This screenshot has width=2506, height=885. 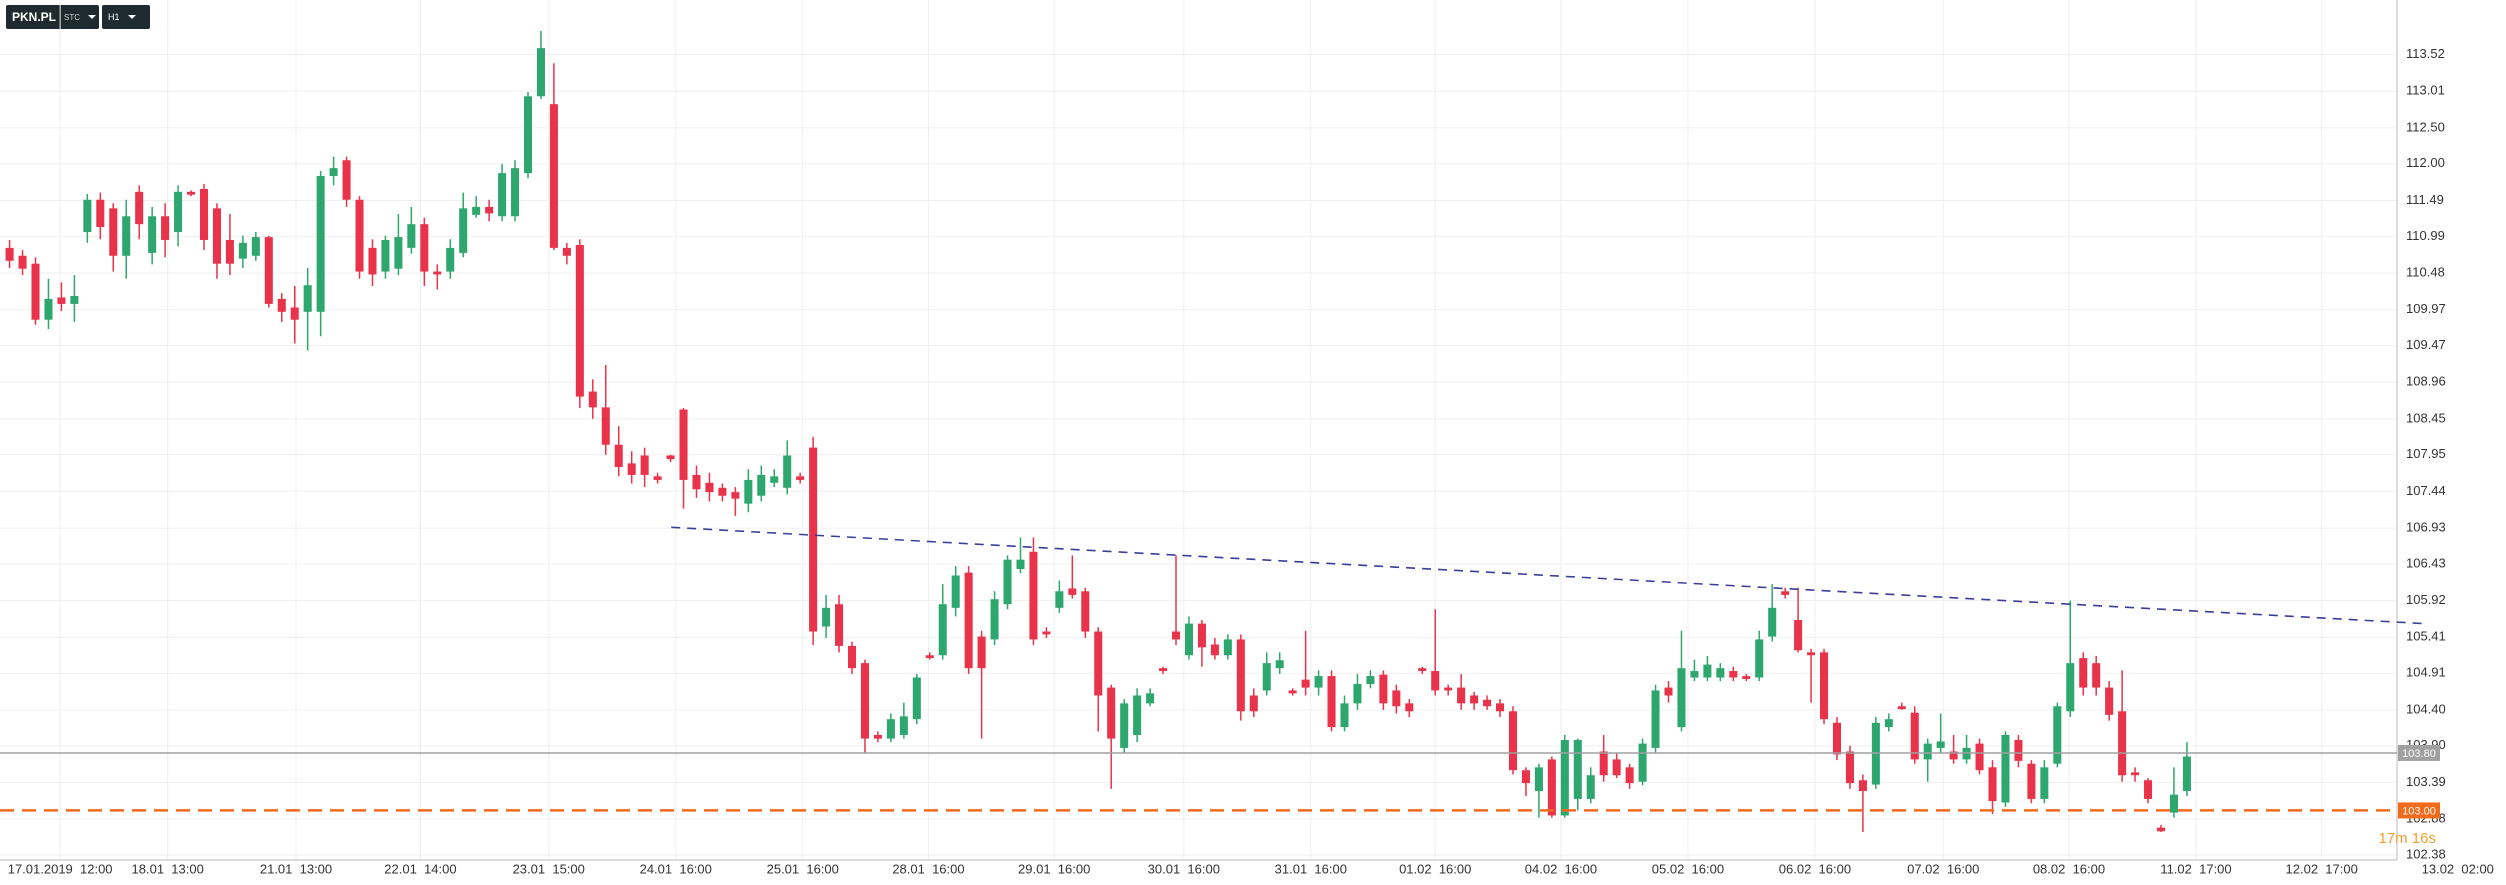 What do you see at coordinates (2426, 344) in the screenshot?
I see `y-tick-label: 109.47` at bounding box center [2426, 344].